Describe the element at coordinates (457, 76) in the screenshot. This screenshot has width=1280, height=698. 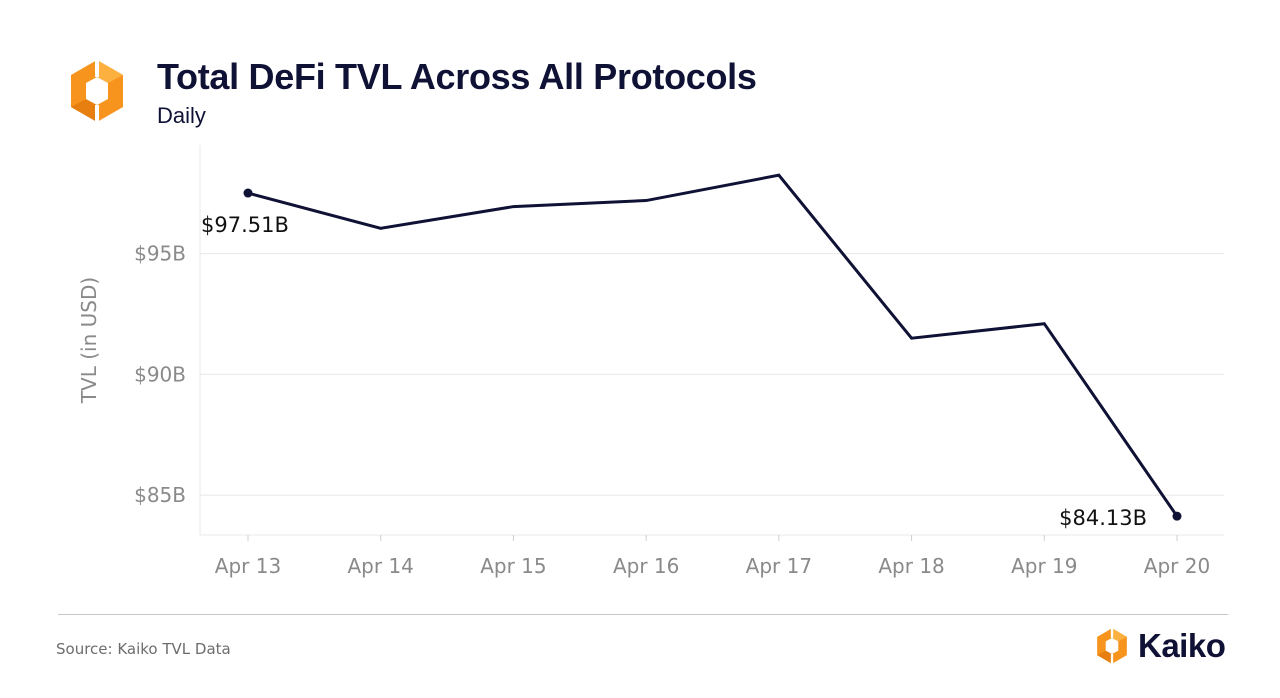
I see `chart-title: Total DeFi TVL Across All Protocols` at that location.